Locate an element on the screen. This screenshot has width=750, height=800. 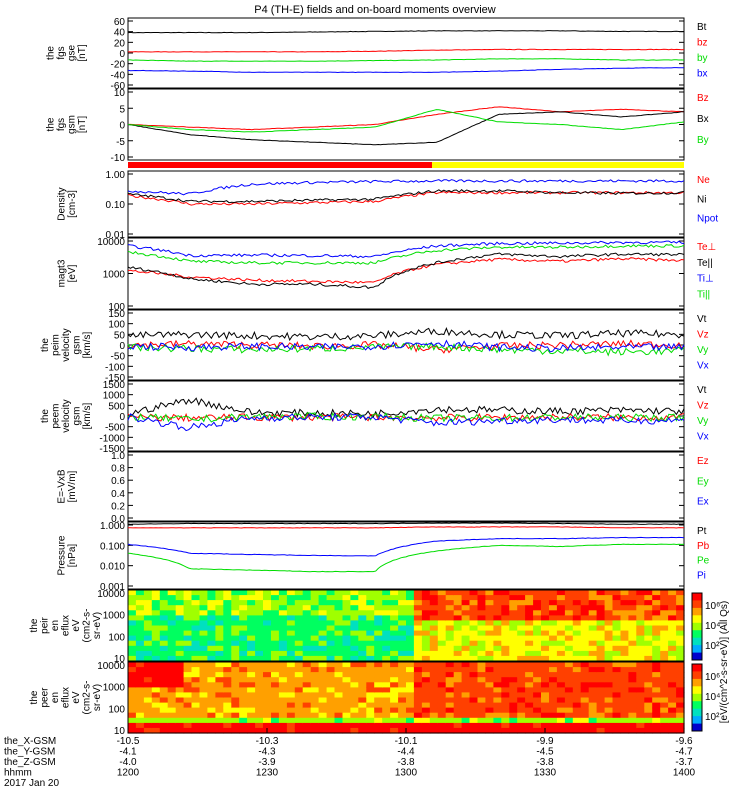
y-axis-label: Density is located at coordinates (62, 203).